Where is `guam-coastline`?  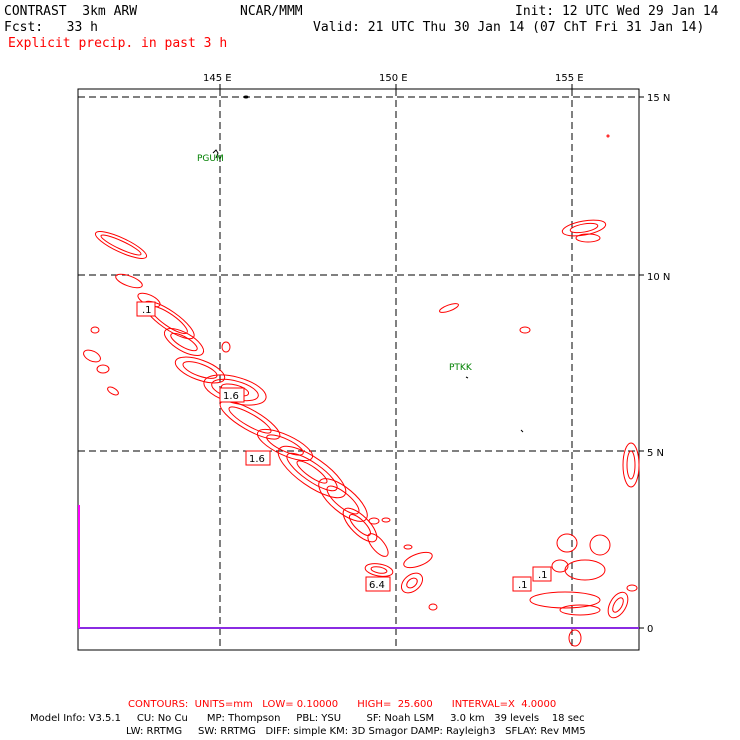
guam-coastline is located at coordinates (215, 154).